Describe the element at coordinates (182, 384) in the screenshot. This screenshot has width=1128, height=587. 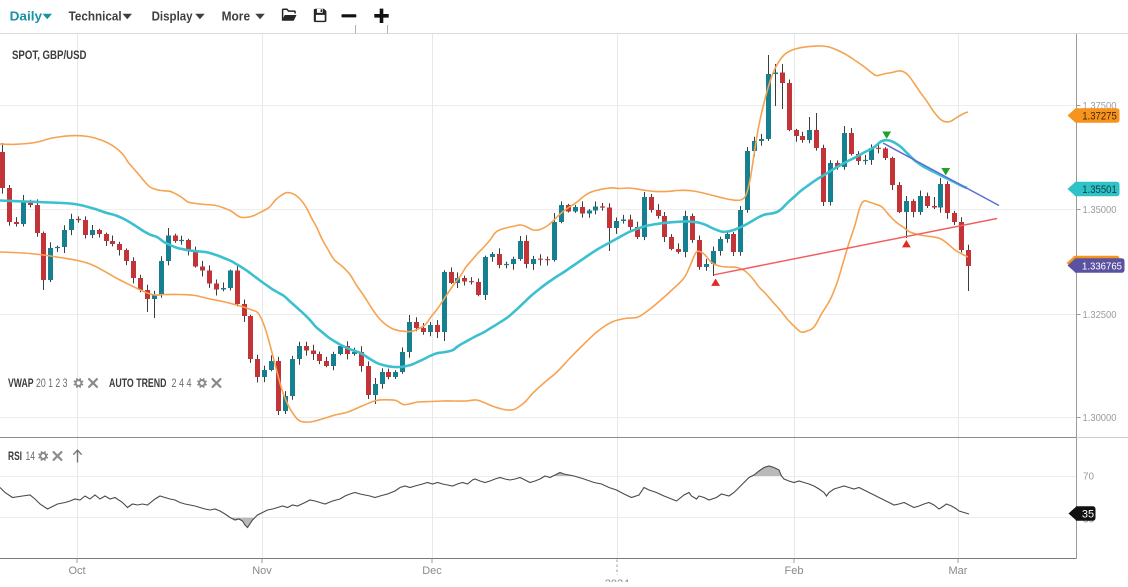
I see `svg-text: 2 4 4` at that location.